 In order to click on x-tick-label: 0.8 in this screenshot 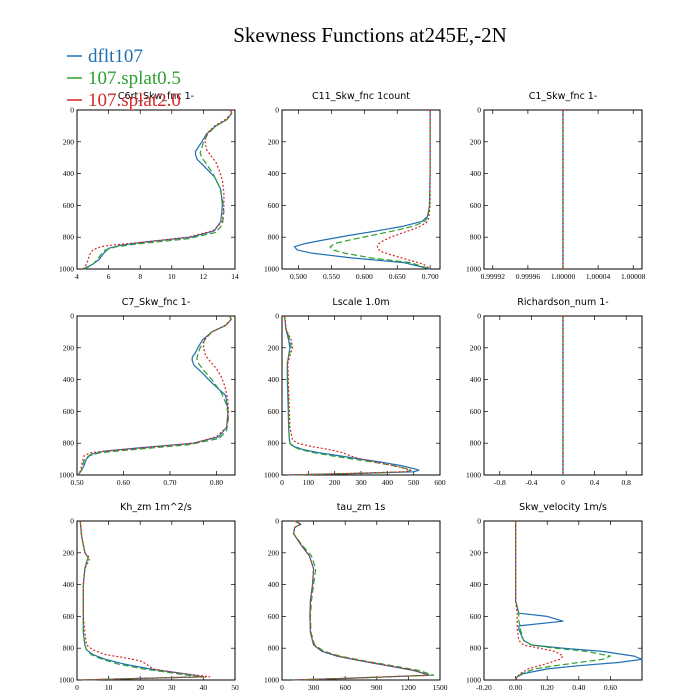, I will do `click(627, 482)`.